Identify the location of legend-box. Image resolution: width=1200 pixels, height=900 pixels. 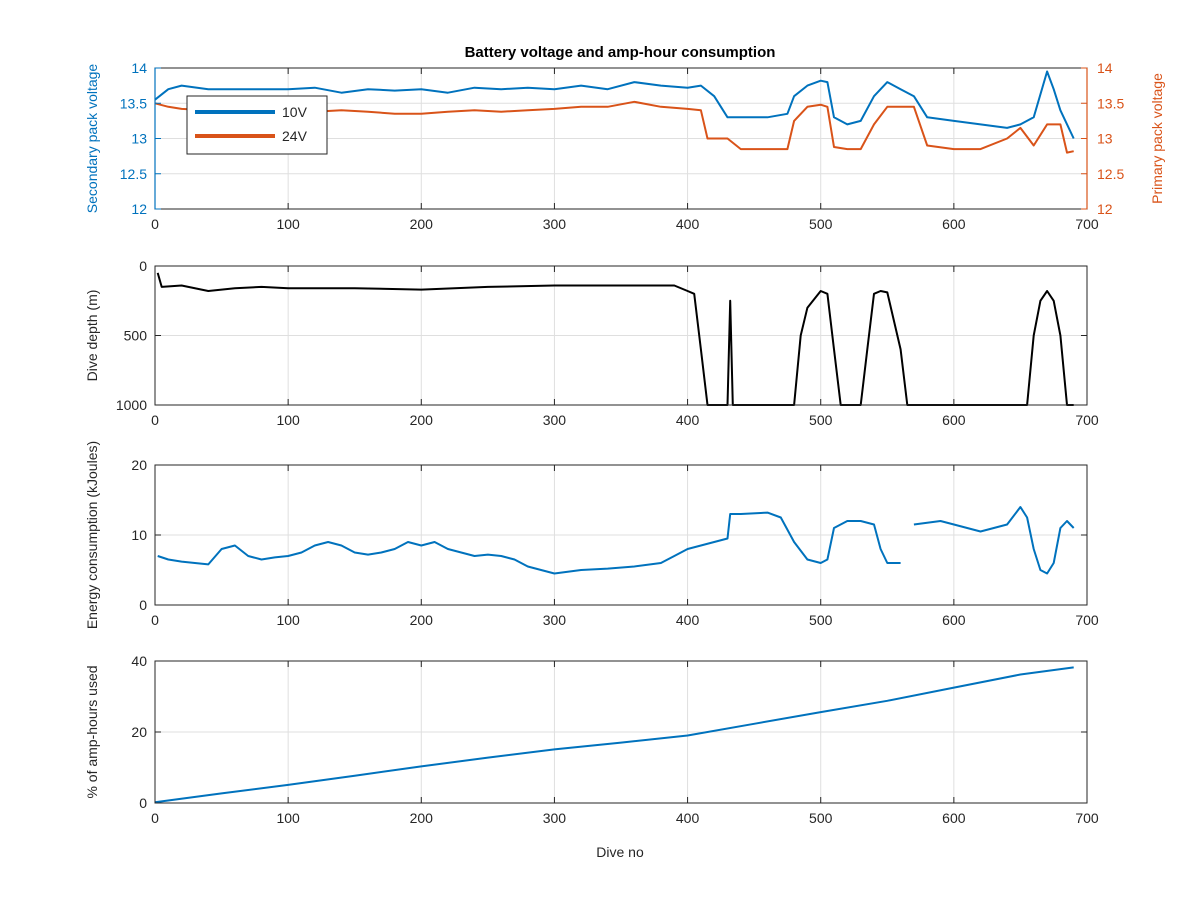
(257, 125).